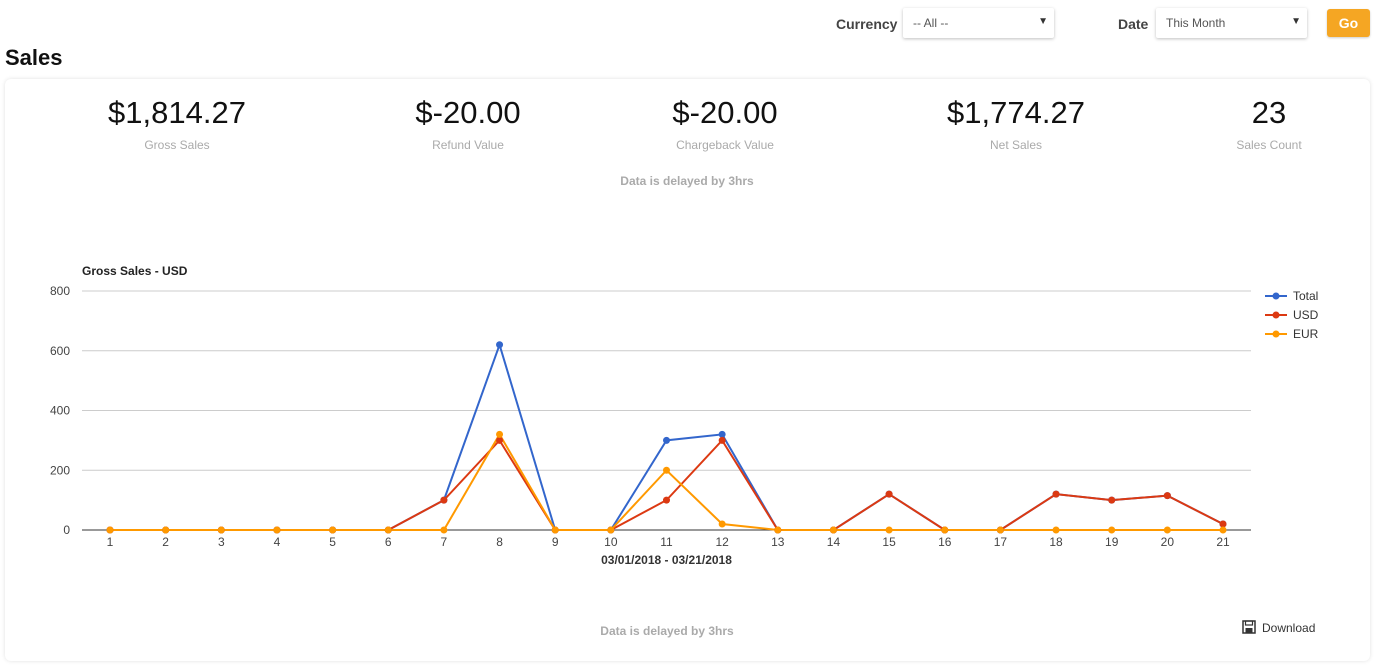 This screenshot has width=1392, height=668. What do you see at coordinates (945, 542) in the screenshot?
I see `x-tick-label: 16` at bounding box center [945, 542].